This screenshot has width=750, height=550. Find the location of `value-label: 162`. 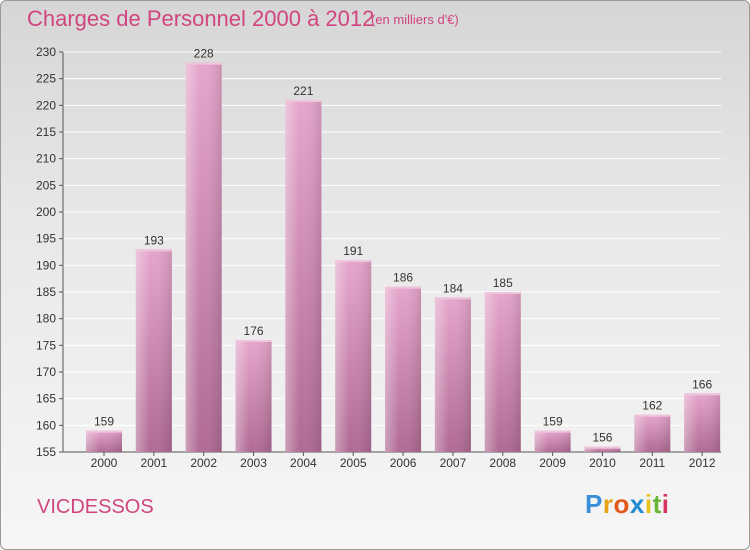

value-label: 162 is located at coordinates (652, 406).